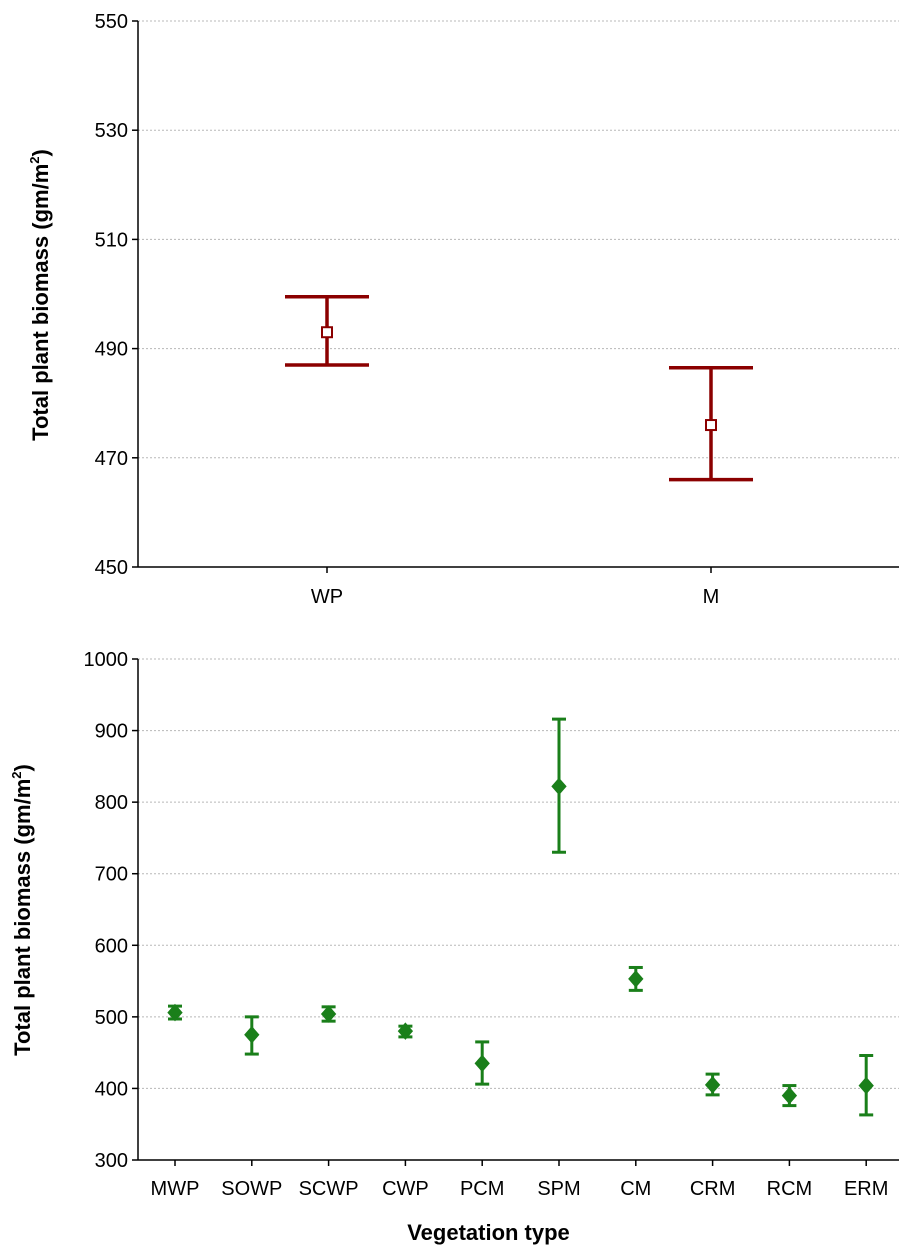  Describe the element at coordinates (713, 1189) in the screenshot. I see `x-tick-label: CRM` at that location.